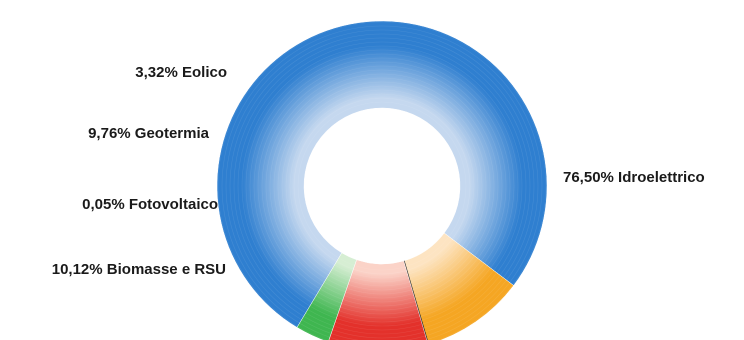 This screenshot has height=340, width=744. I want to click on slice-biomasse-e-rsu, so click(458, 286).